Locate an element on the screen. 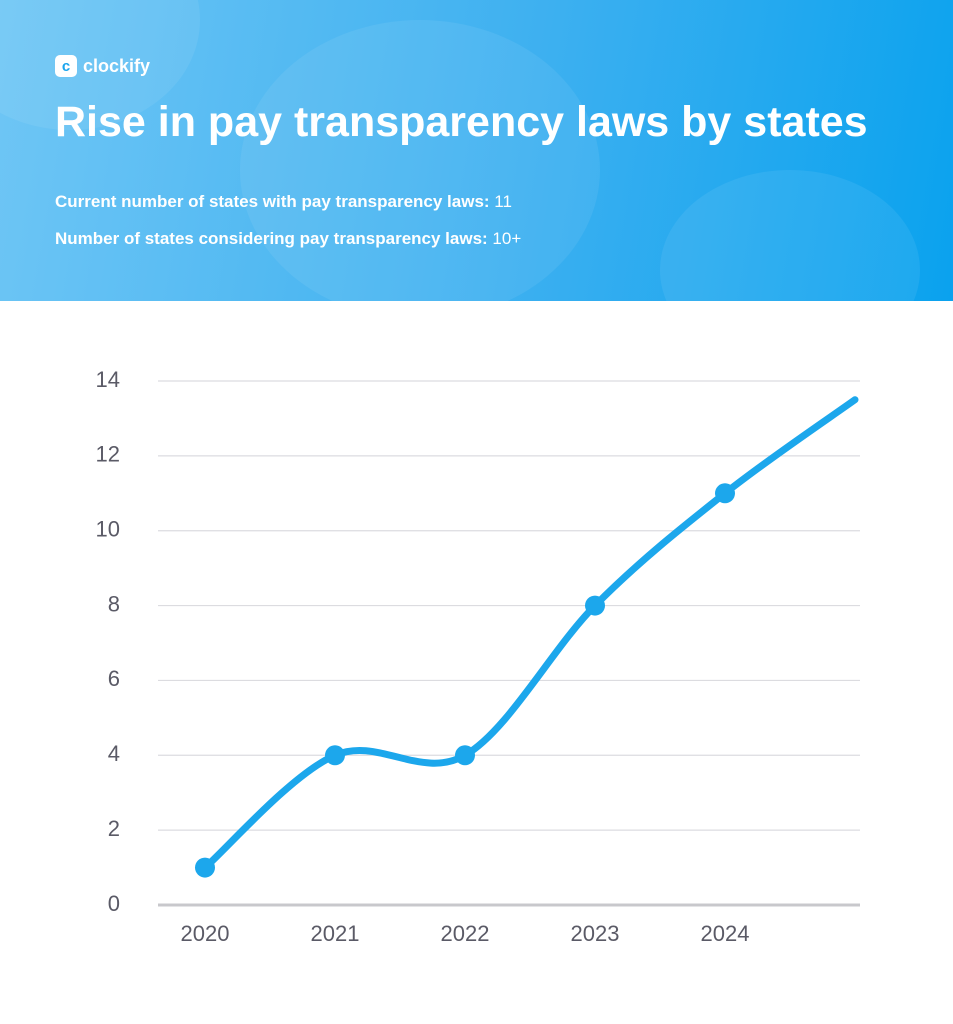 The image size is (953, 1024). x-tick-label: 2020 is located at coordinates (205, 933).